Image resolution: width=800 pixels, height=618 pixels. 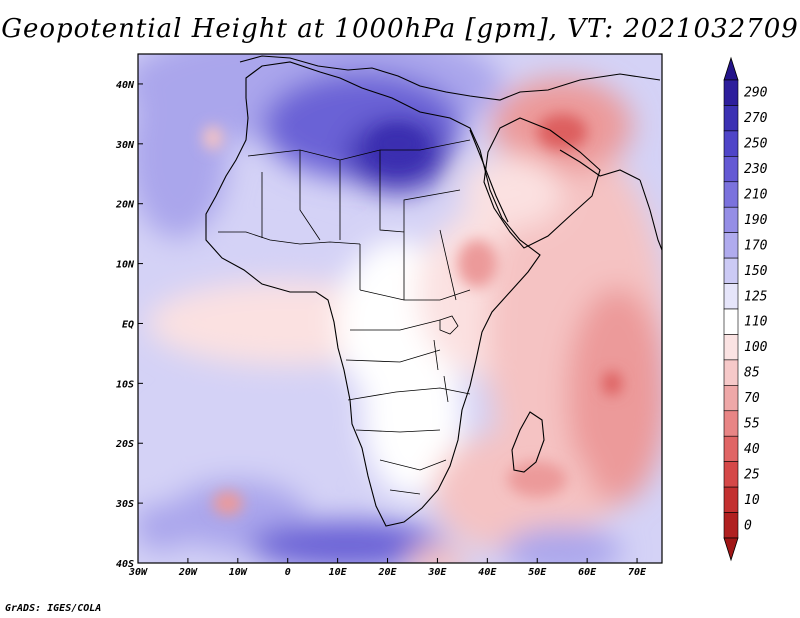 What do you see at coordinates (756, 195) in the screenshot?
I see `colorbar-label: 210` at bounding box center [756, 195].